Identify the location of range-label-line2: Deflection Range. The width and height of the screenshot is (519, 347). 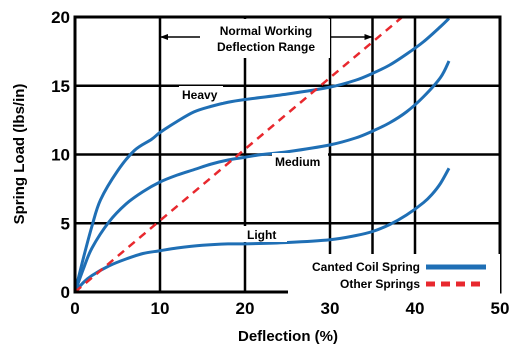
(266, 47).